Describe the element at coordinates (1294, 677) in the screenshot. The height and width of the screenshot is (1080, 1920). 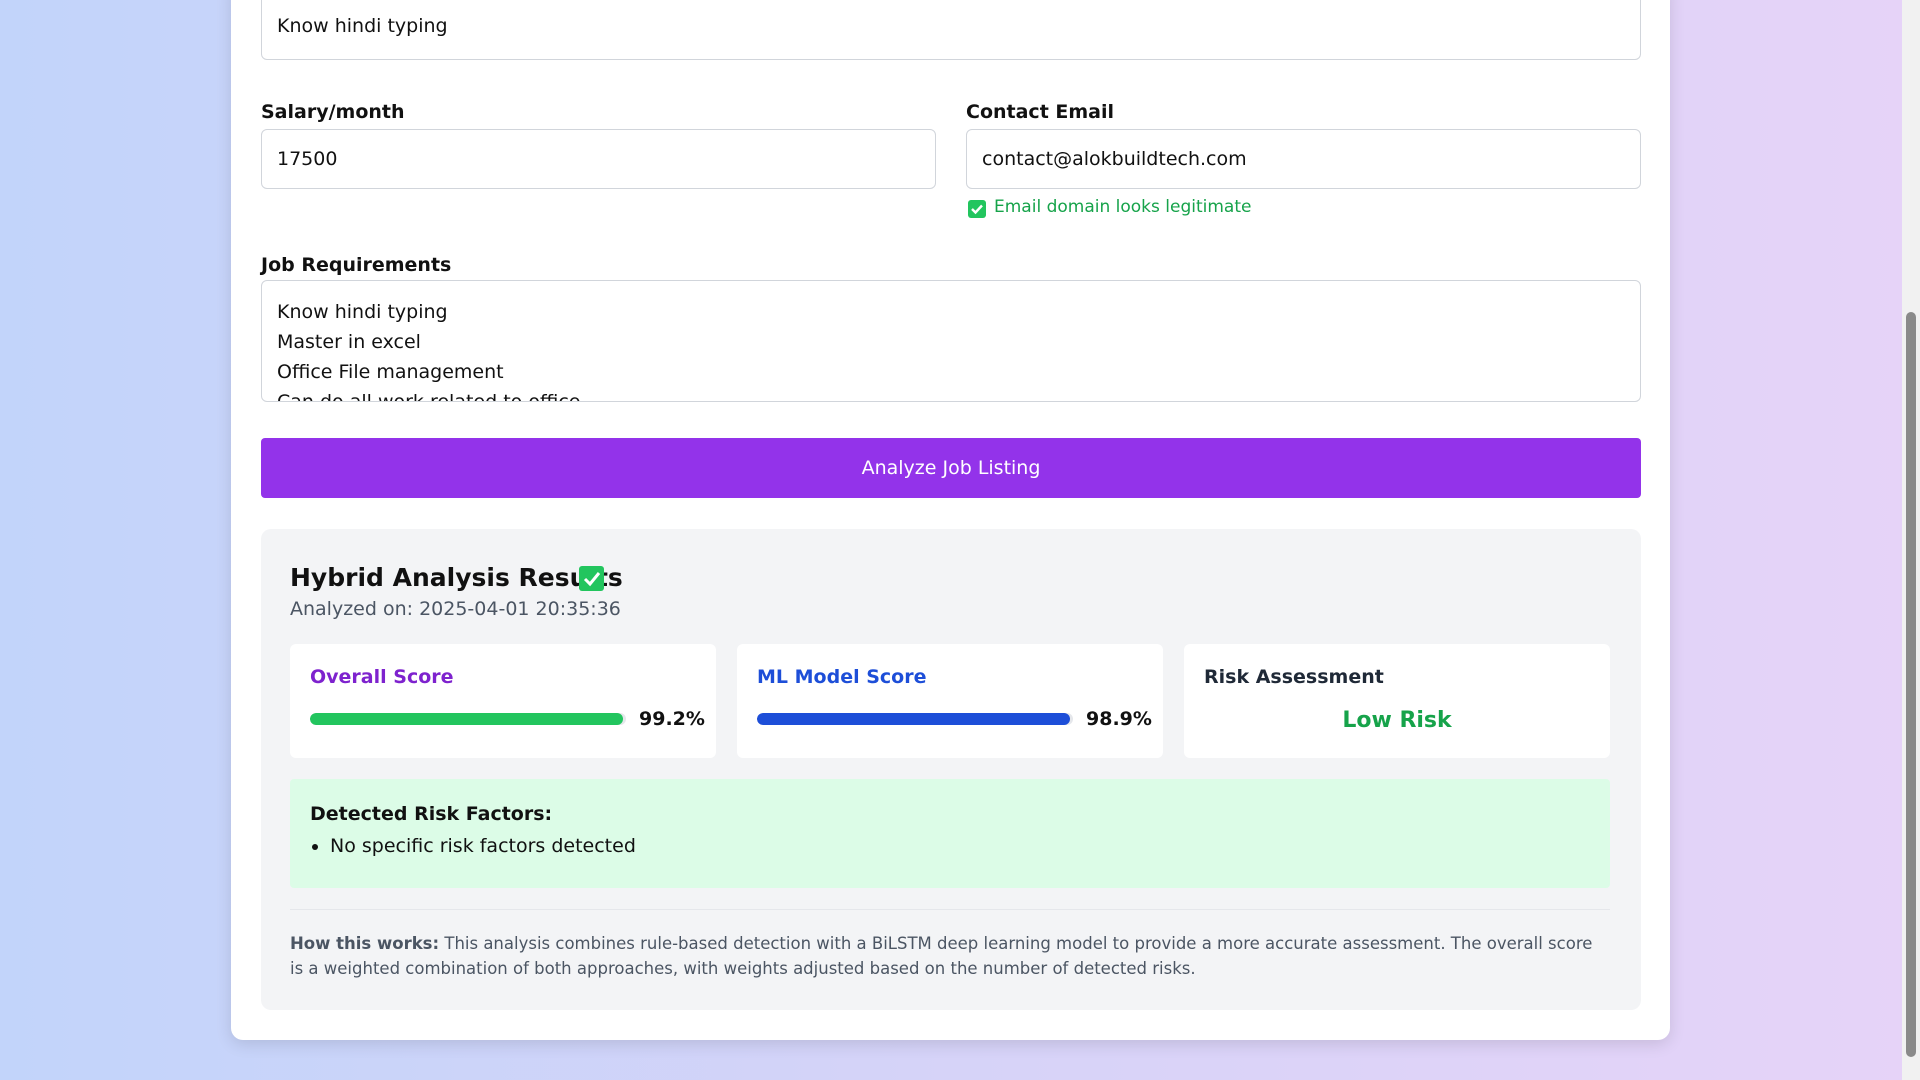
I see `risk-label: Risk Assessment` at that location.